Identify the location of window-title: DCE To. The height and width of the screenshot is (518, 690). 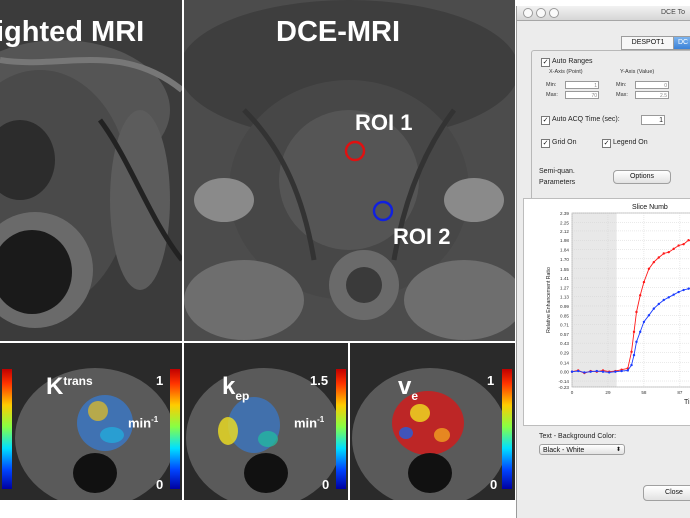
(673, 12).